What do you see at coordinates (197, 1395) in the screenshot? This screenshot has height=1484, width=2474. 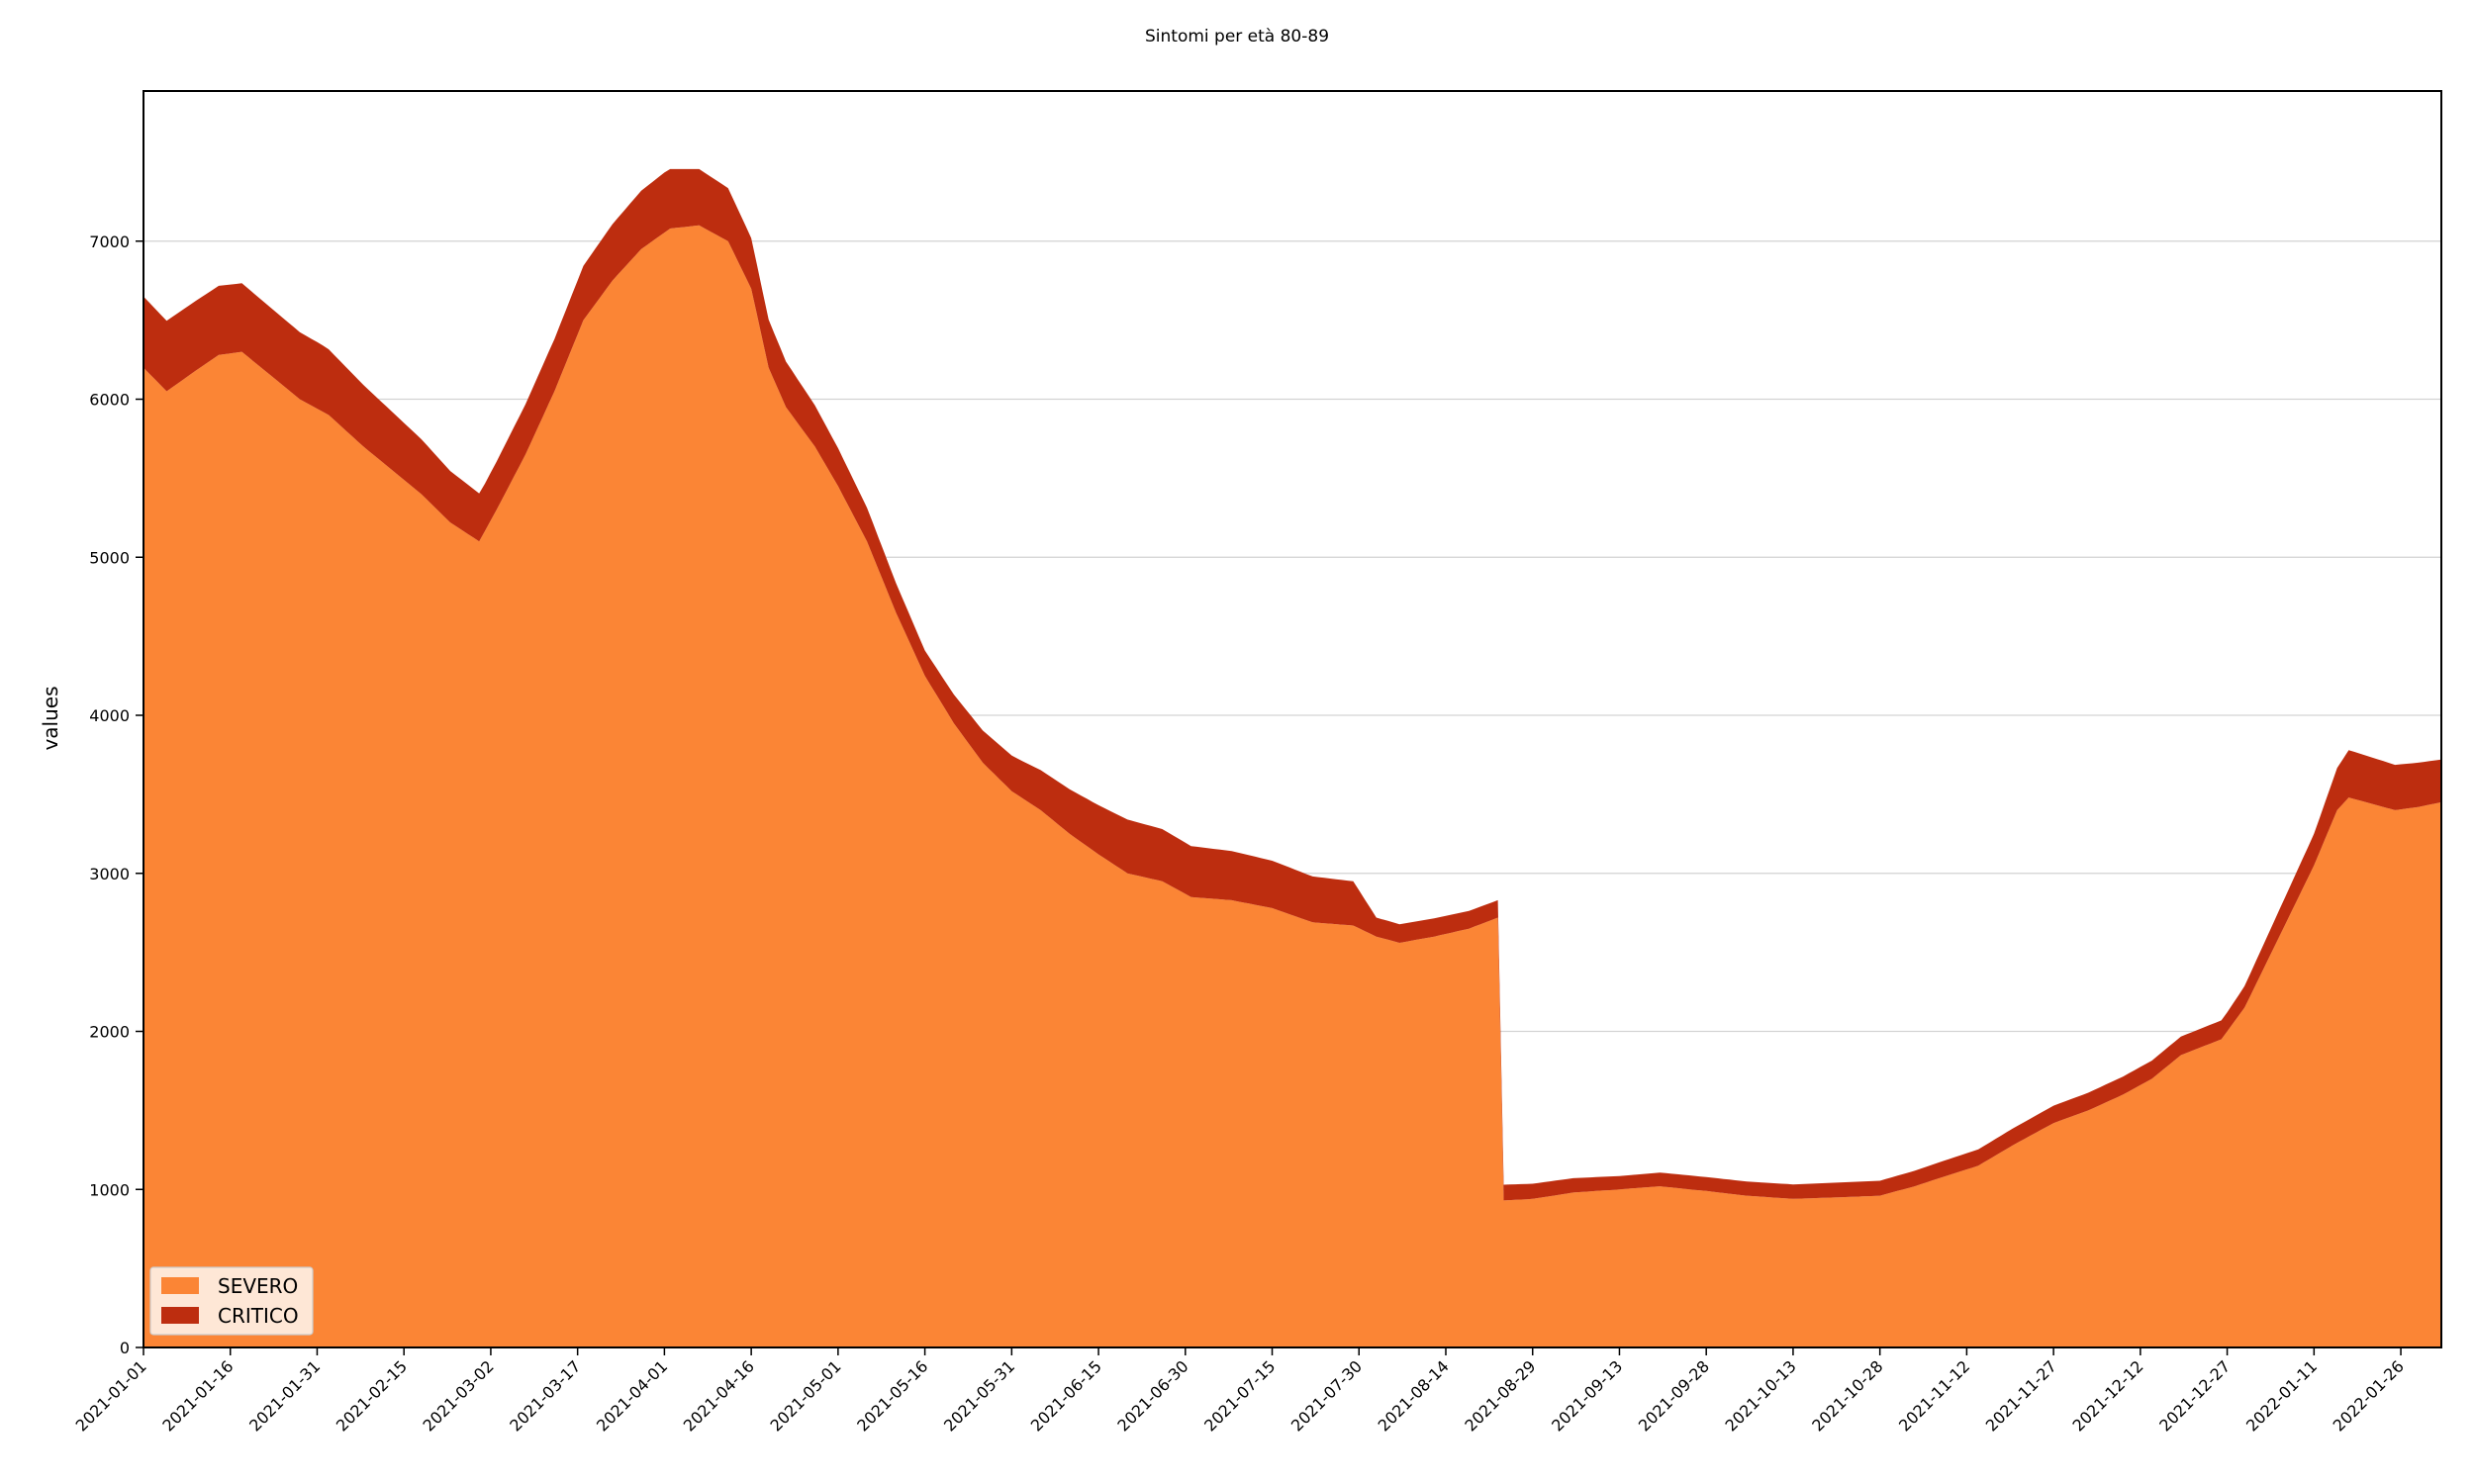 I see `x-tick-label: 2021-01-16` at bounding box center [197, 1395].